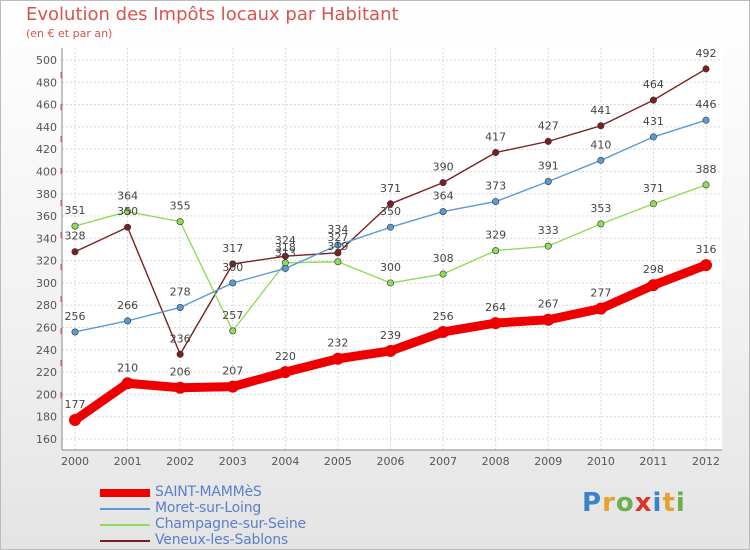 This screenshot has width=750, height=550. What do you see at coordinates (495, 137) in the screenshot?
I see `data-label: 417` at bounding box center [495, 137].